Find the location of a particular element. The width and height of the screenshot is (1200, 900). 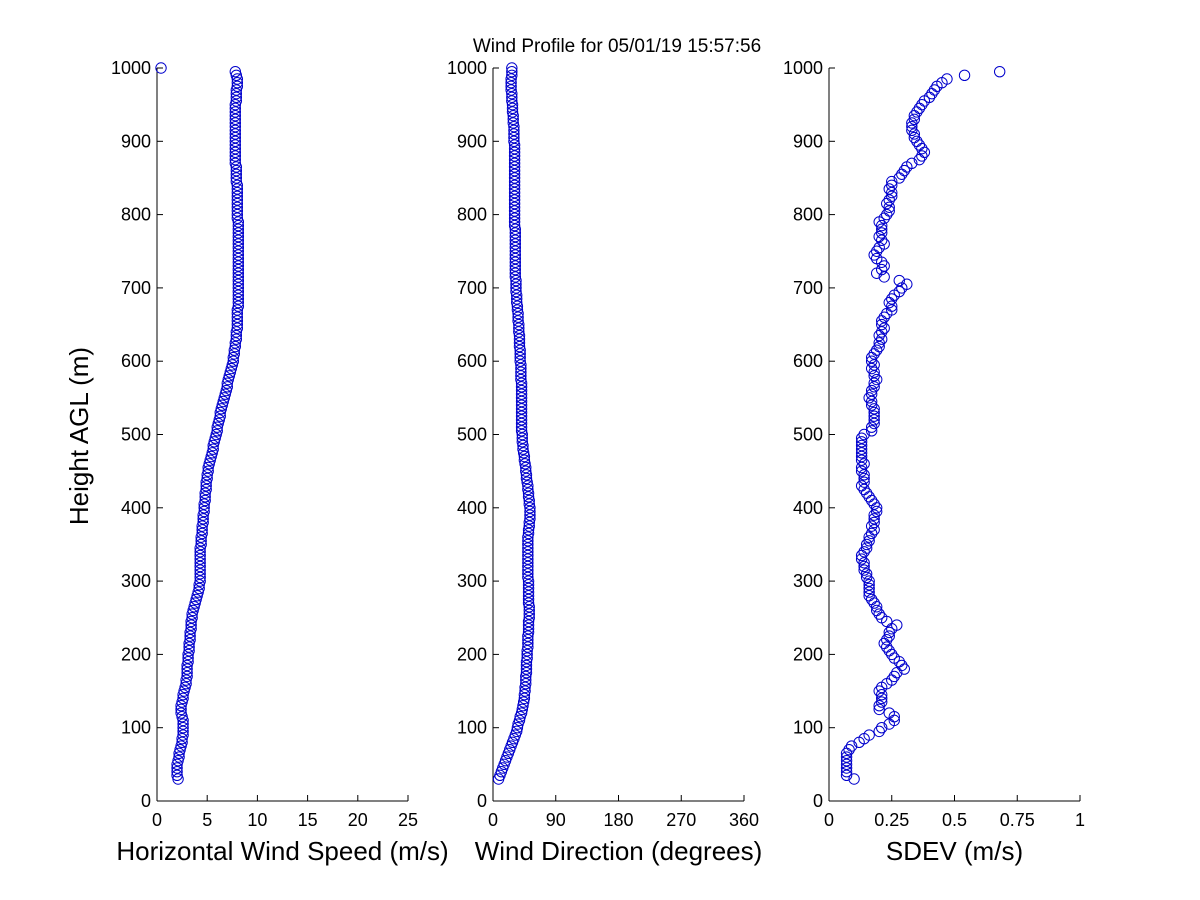

y-tick-label: 700 is located at coordinates (808, 288).